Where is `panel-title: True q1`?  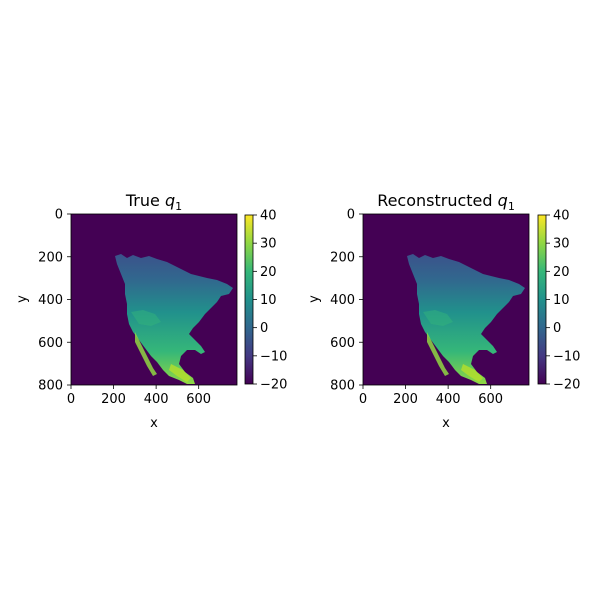 panel-title: True q1 is located at coordinates (153, 202).